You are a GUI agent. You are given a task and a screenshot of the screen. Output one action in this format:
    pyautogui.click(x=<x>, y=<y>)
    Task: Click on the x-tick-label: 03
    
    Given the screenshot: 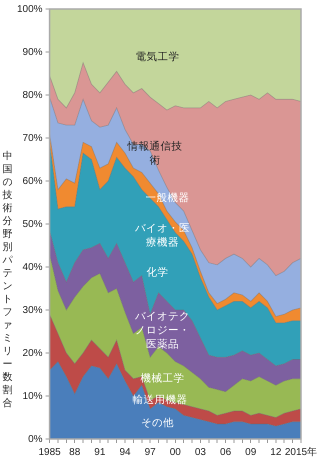 What is the action you would take?
    pyautogui.click(x=200, y=452)
    